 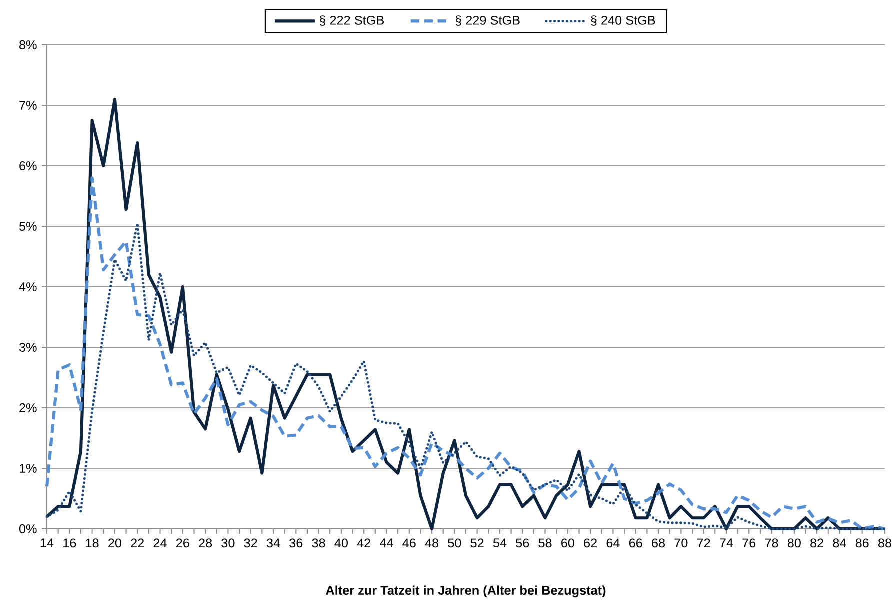 I want to click on x-tick-label: 72, so click(x=703, y=543).